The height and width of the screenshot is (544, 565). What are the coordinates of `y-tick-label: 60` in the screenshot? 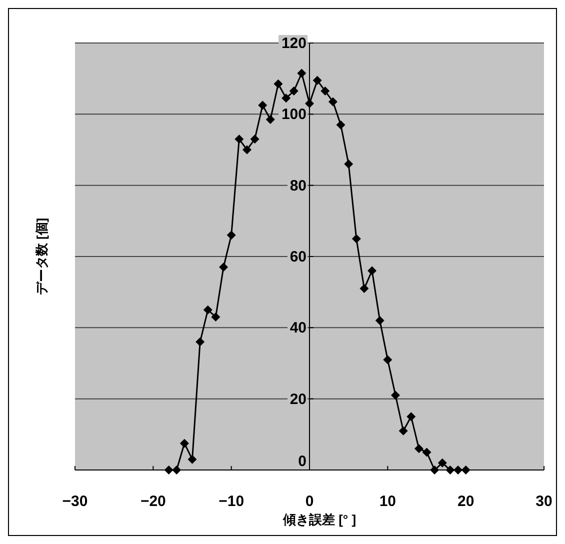 It's located at (298, 257).